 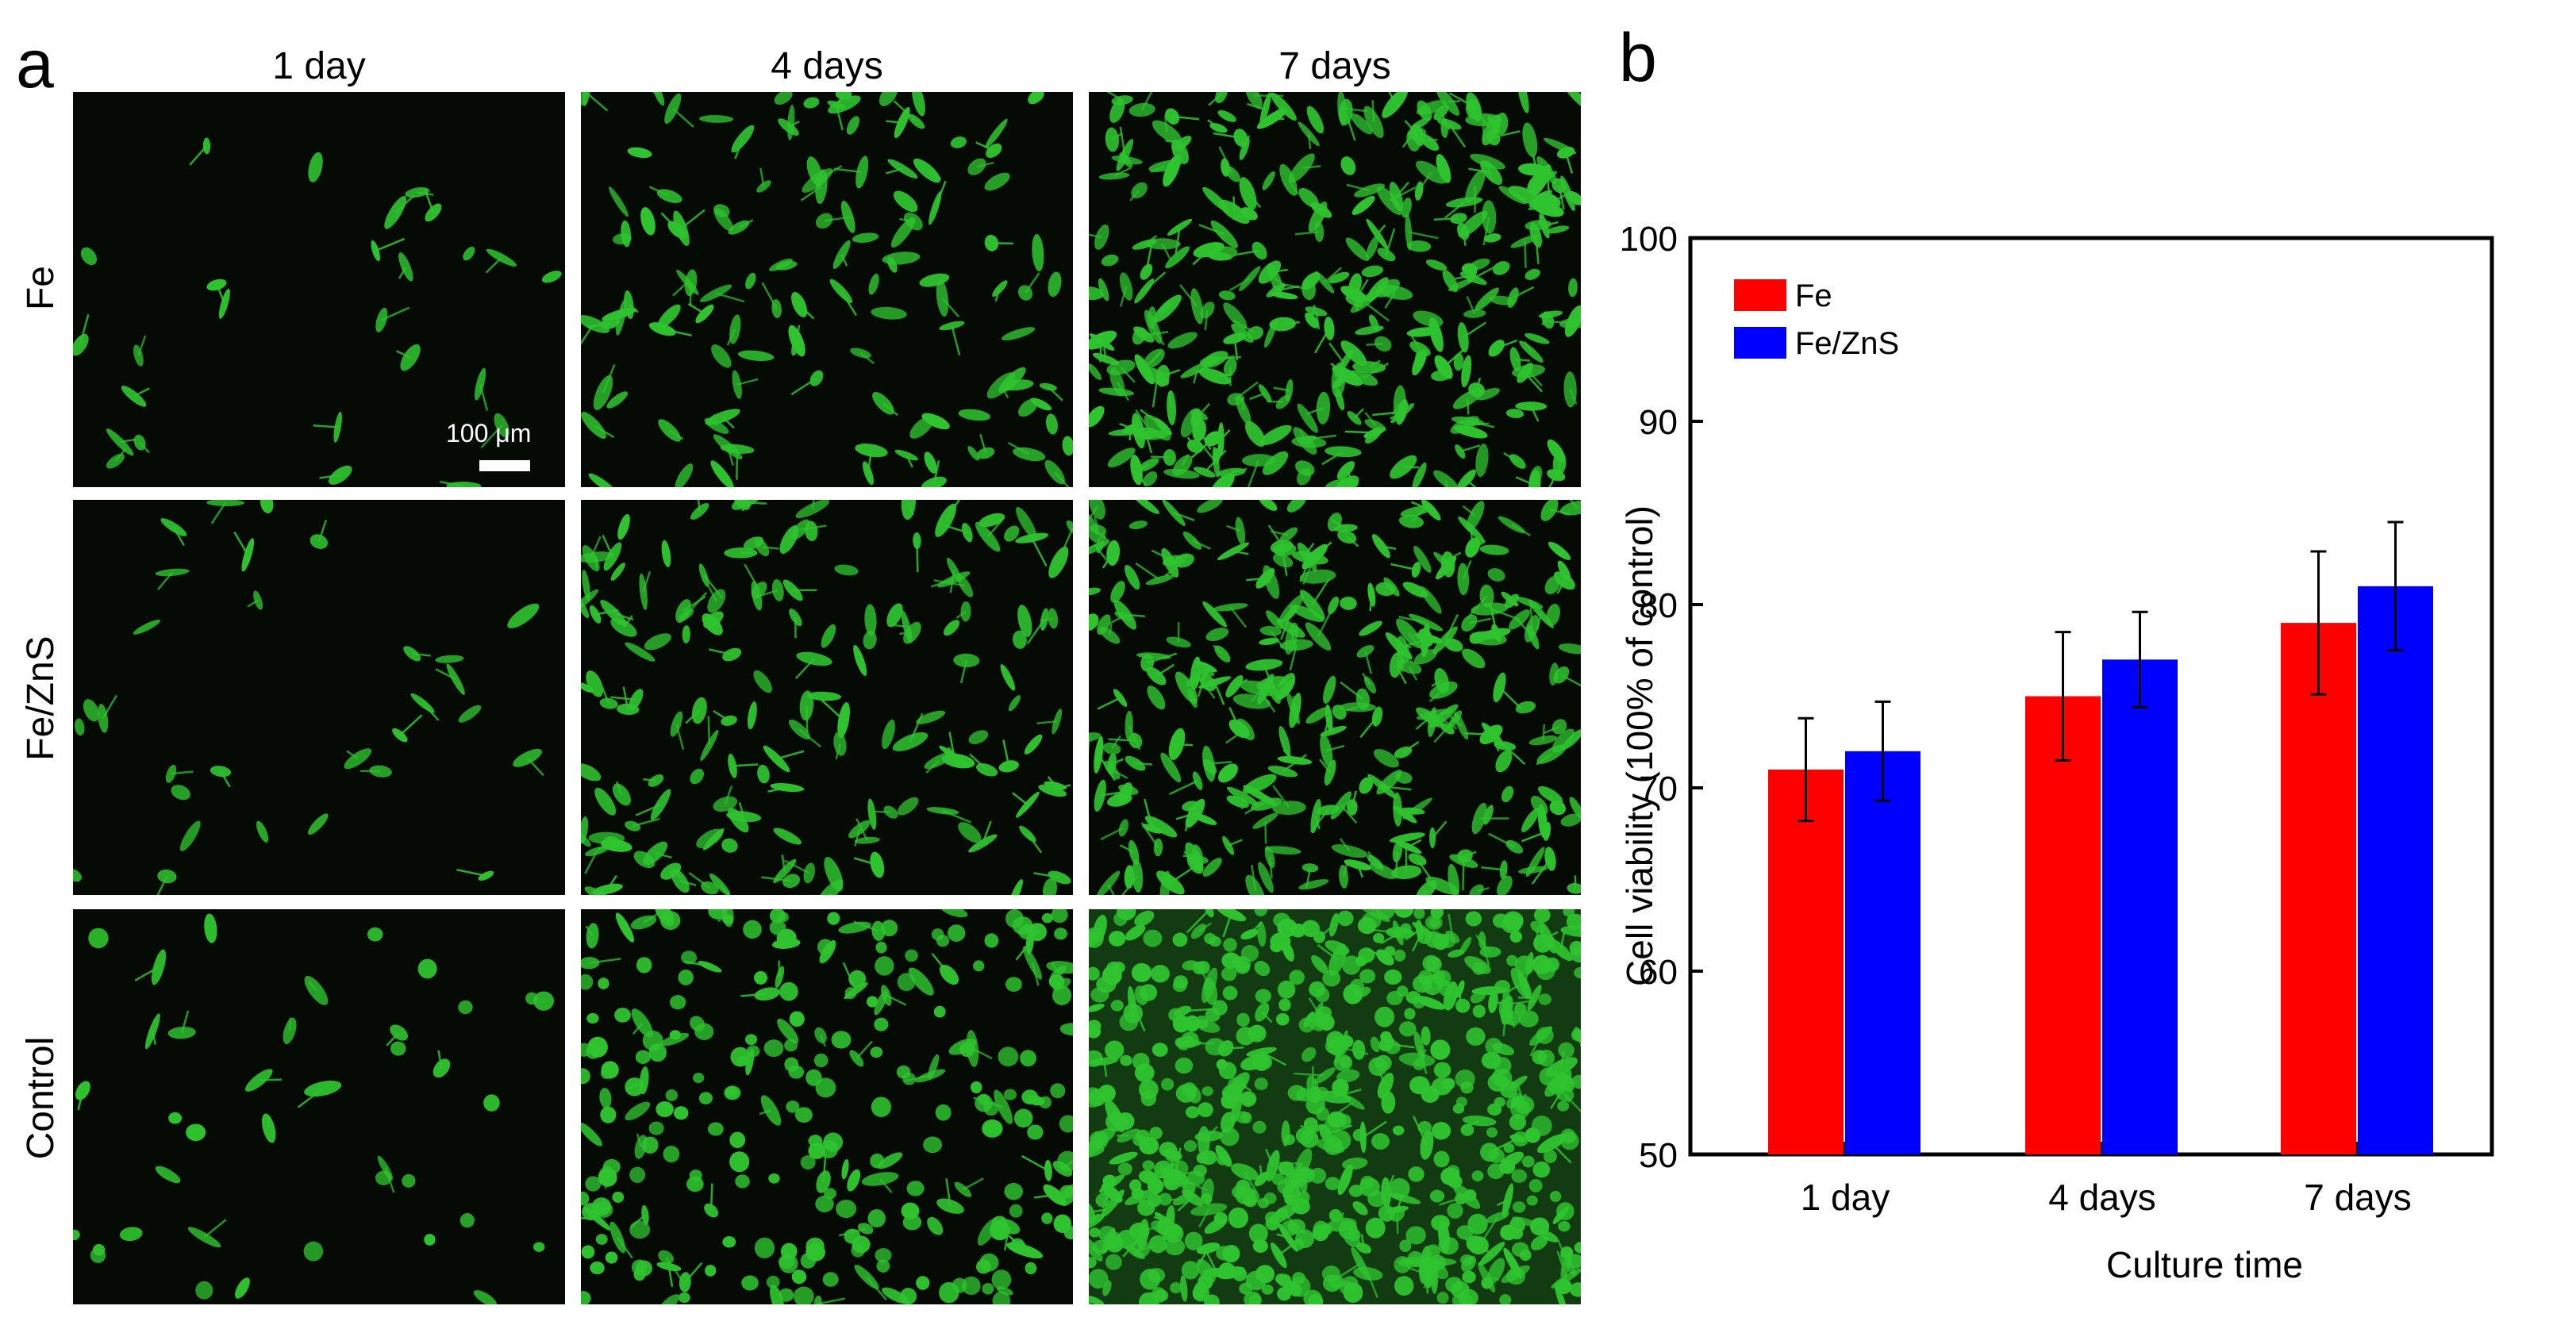 I want to click on y-tick-label: 90, so click(x=1659, y=422).